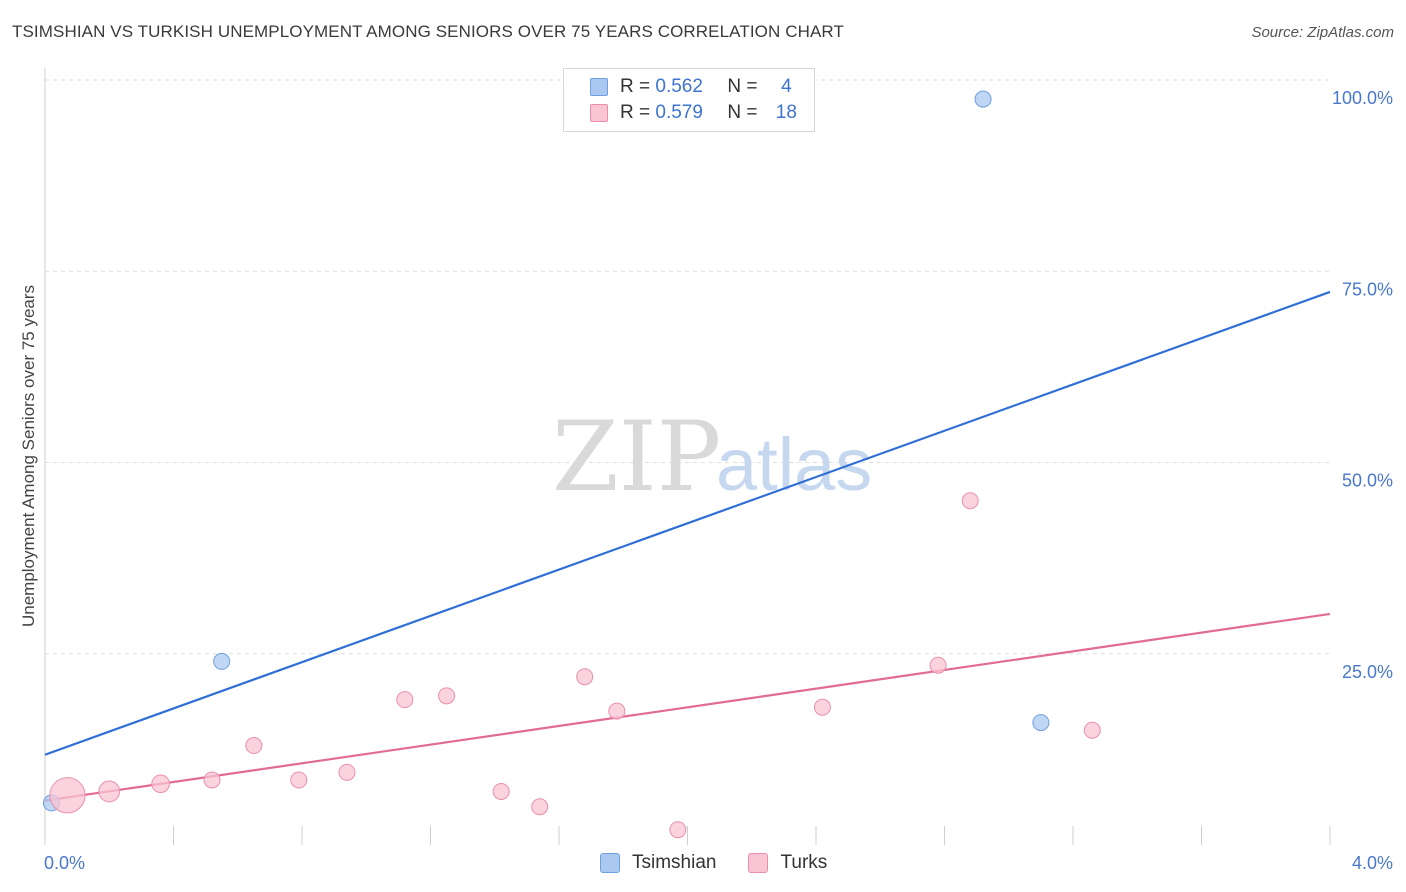 This screenshot has width=1406, height=892. Describe the element at coordinates (599, 113) in the screenshot. I see `legend-swatch-turks` at that location.